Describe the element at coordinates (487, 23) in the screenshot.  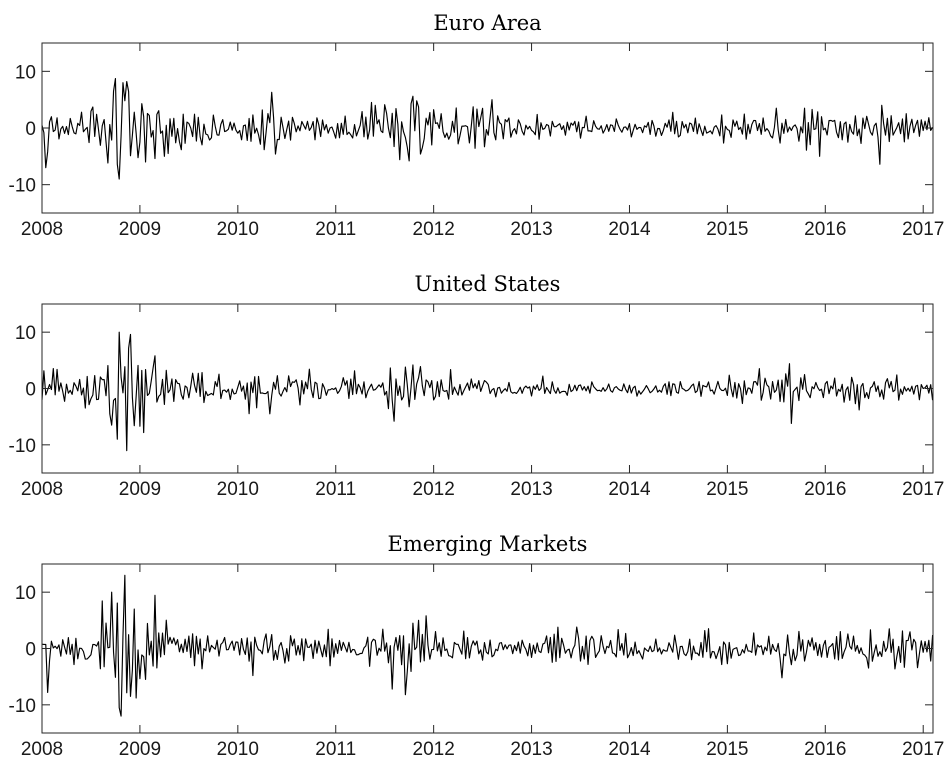
I see `chart-title: Euro Area` at that location.